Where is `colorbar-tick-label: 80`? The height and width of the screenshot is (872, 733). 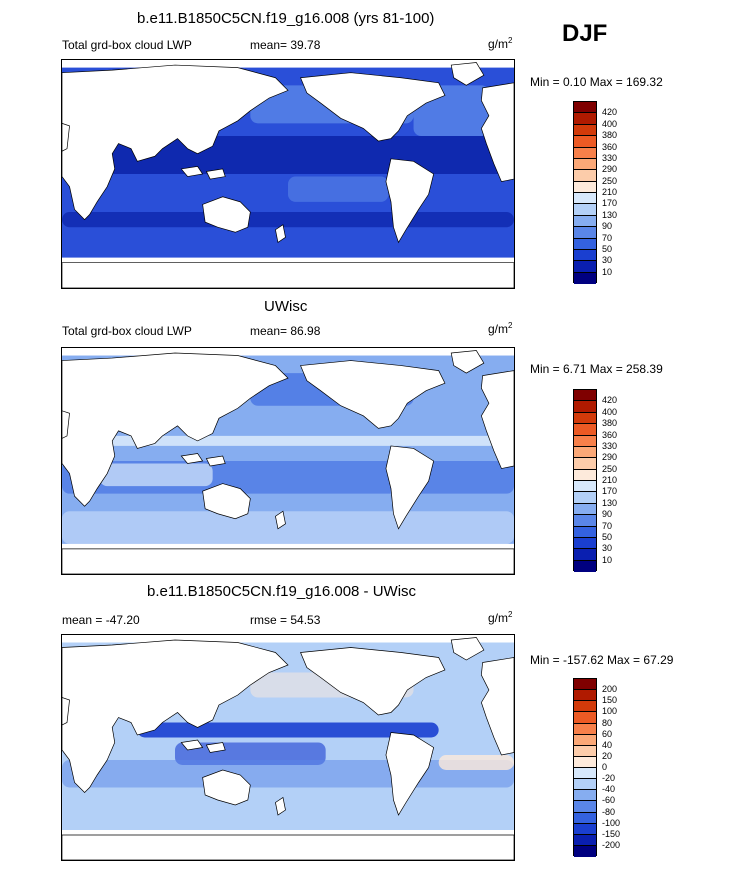
colorbar-tick-label: 80 is located at coordinates (607, 722).